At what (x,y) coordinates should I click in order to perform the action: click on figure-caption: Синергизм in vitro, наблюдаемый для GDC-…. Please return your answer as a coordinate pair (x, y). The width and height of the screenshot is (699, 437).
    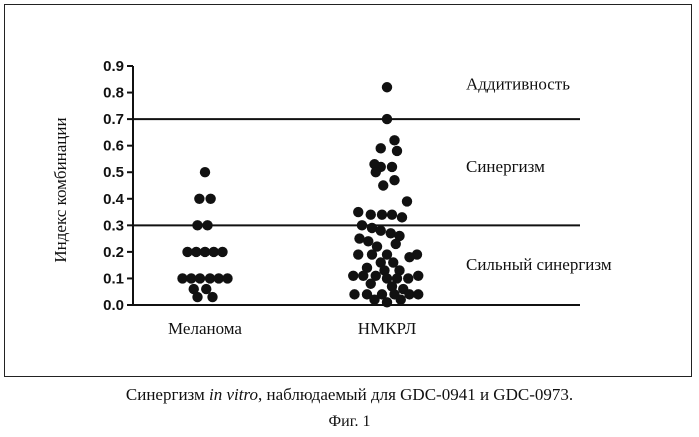
    Looking at the image, I should click on (349, 395).